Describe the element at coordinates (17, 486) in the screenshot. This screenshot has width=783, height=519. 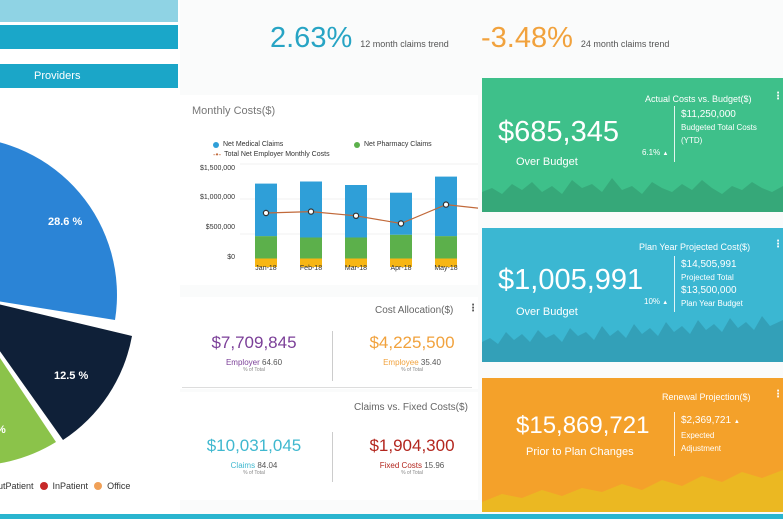
I see `legend-outpatient: utPatient` at that location.